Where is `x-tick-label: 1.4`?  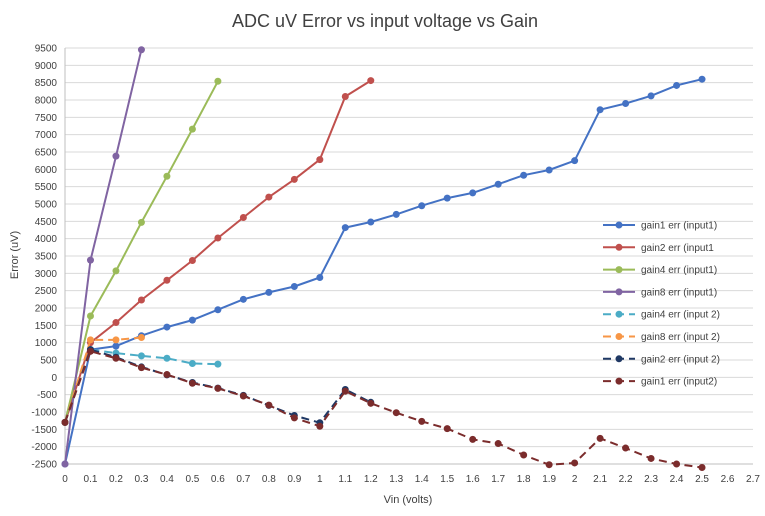
x-tick-label: 1.4 is located at coordinates (422, 479).